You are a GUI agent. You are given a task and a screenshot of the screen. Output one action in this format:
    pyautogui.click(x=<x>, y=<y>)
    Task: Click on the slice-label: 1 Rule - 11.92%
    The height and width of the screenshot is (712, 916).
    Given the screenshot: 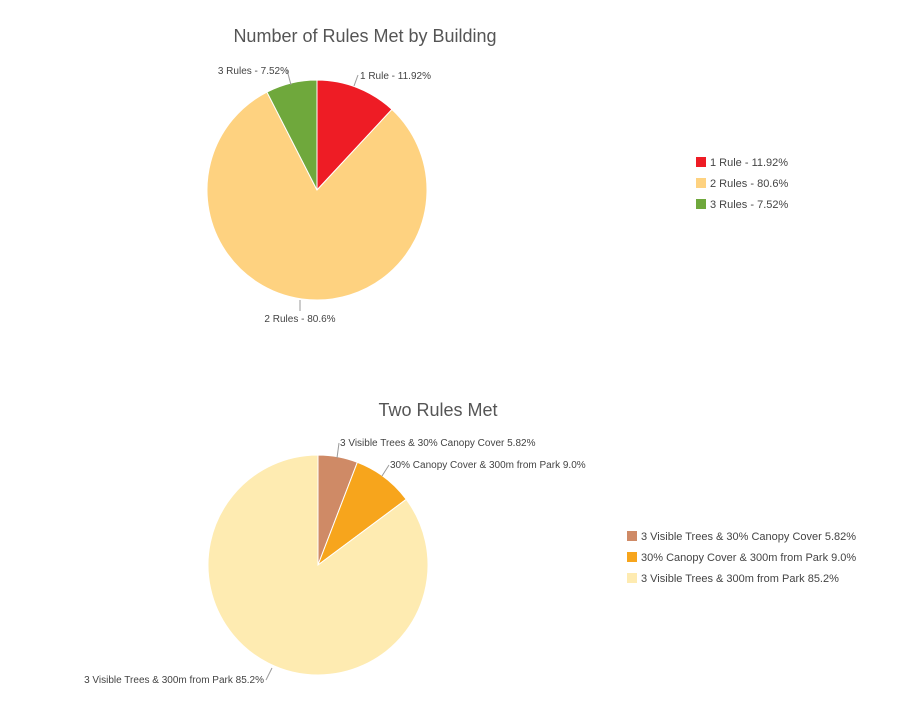 What is the action you would take?
    pyautogui.click(x=395, y=76)
    